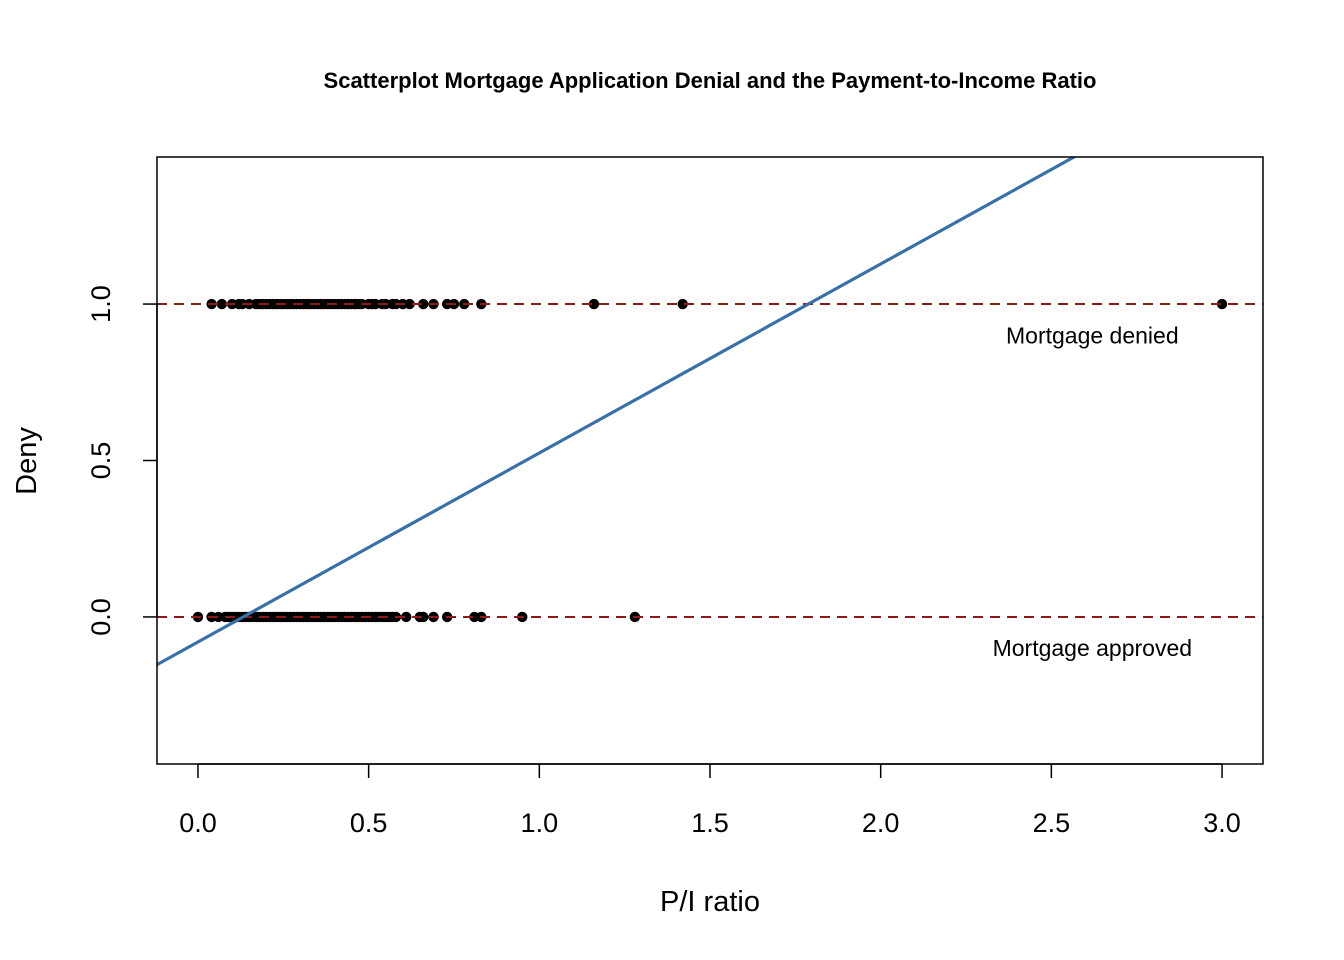  Describe the element at coordinates (198, 823) in the screenshot. I see `x-tick-label: 0.0` at that location.